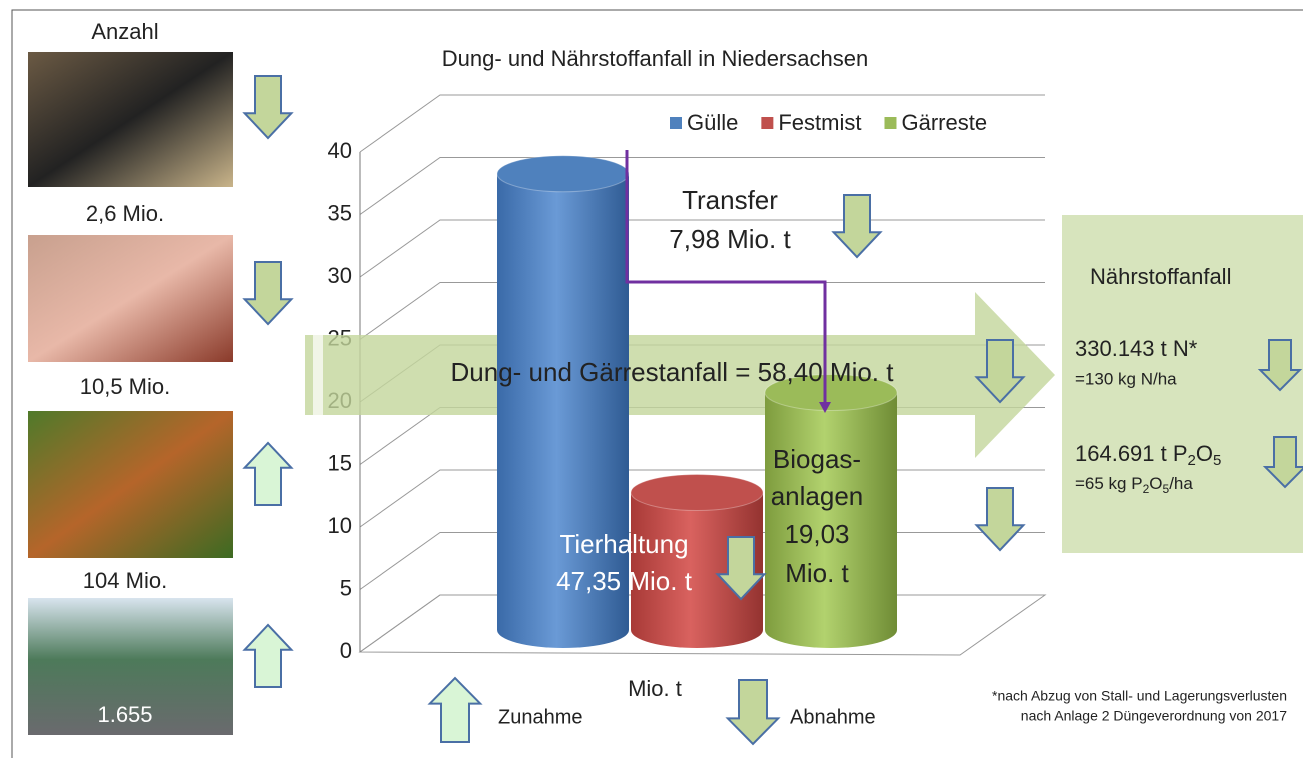 Image resolution: width=1303 pixels, height=758 pixels. What do you see at coordinates (130, 484) in the screenshot?
I see `photo-hen` at bounding box center [130, 484].